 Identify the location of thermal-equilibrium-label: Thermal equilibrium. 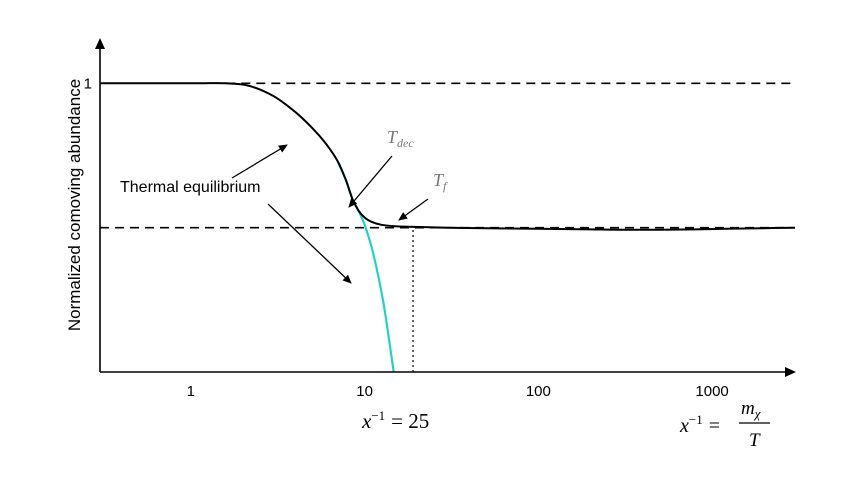
(190, 187).